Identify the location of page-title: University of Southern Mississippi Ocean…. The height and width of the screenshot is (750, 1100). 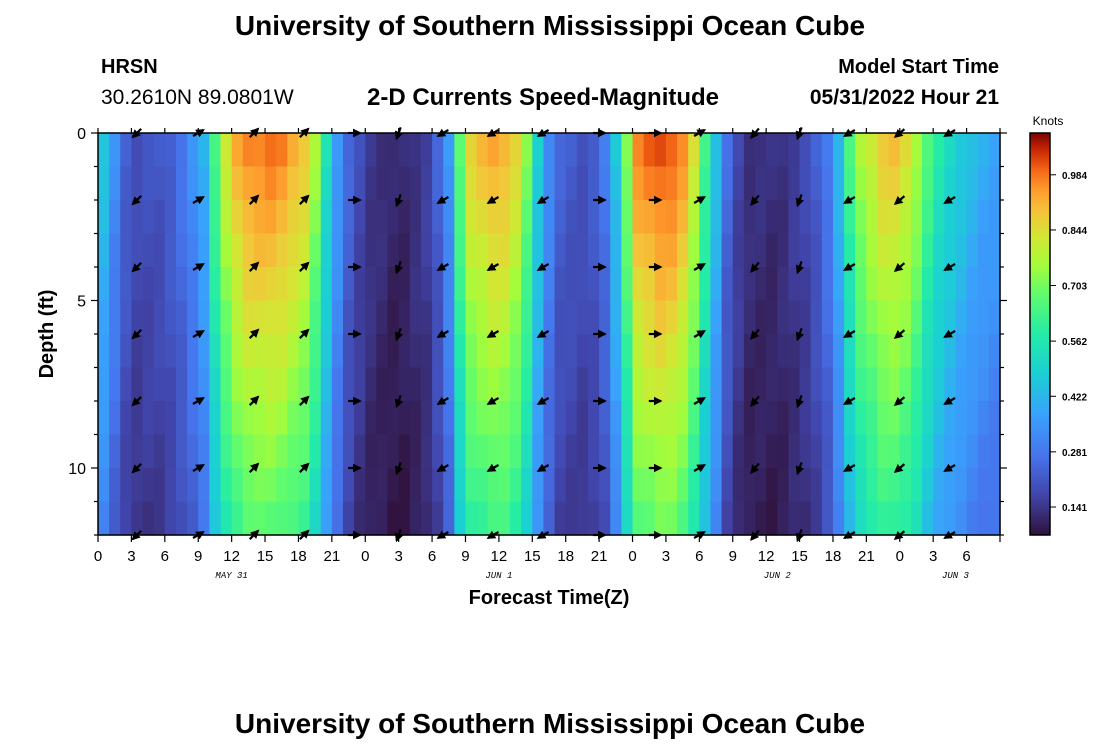
(550, 25).